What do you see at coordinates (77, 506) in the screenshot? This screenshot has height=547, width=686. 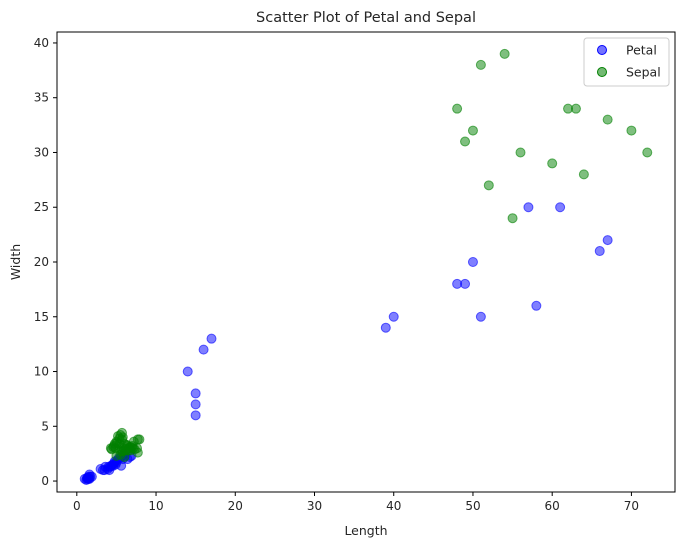 I see `x-tick-label: 0` at bounding box center [77, 506].